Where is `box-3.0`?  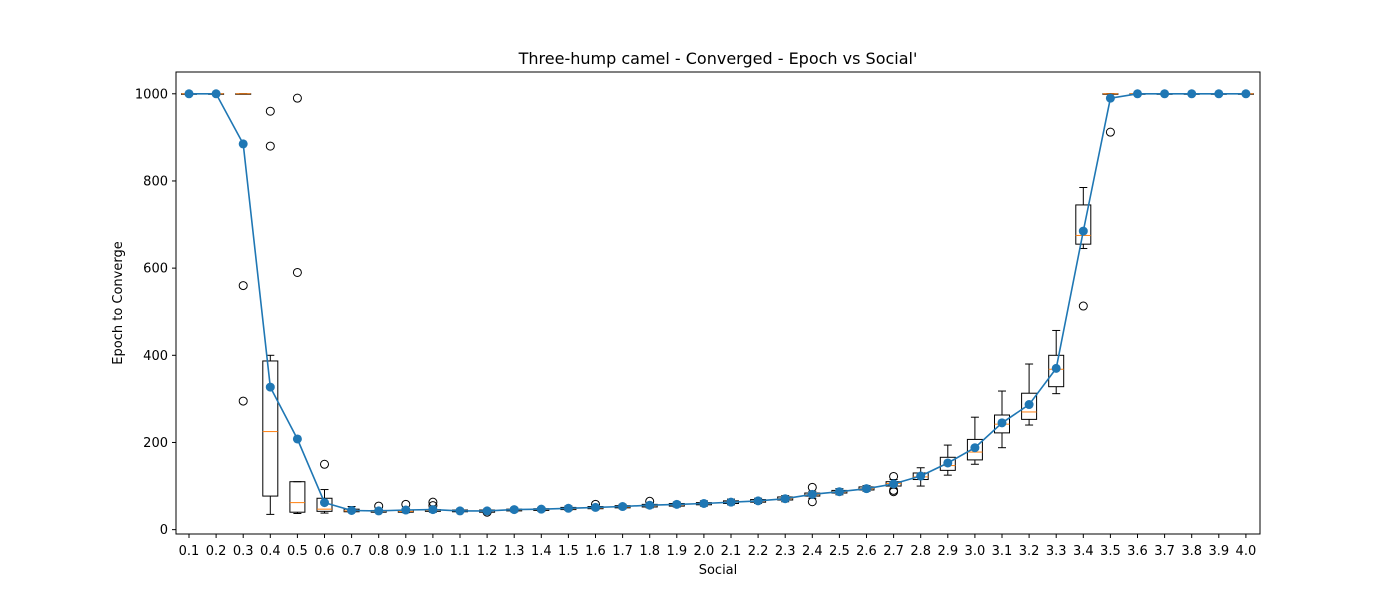 box-3.0 is located at coordinates (974, 440).